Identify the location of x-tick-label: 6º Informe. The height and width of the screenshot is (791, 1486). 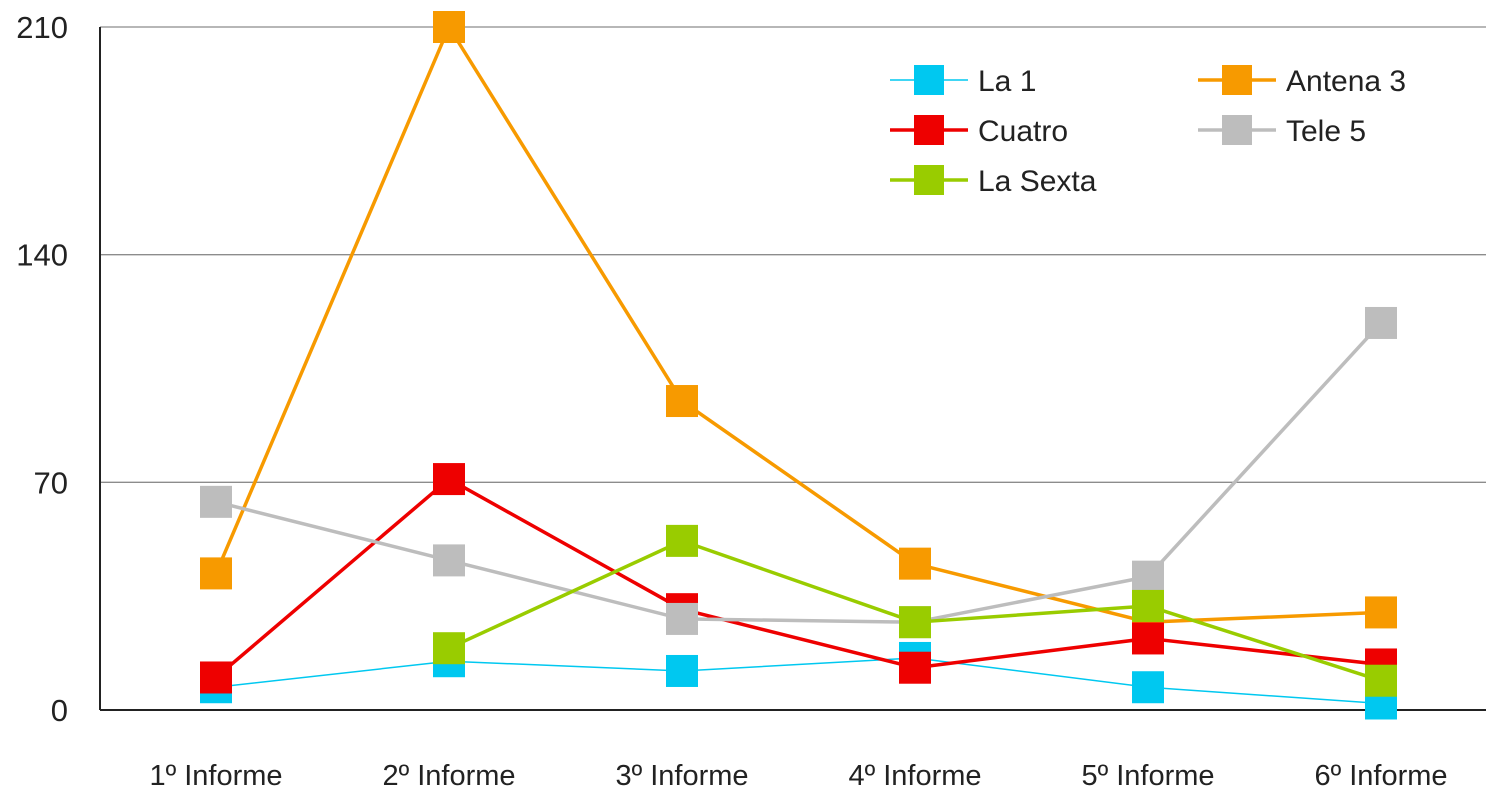
(1380, 775).